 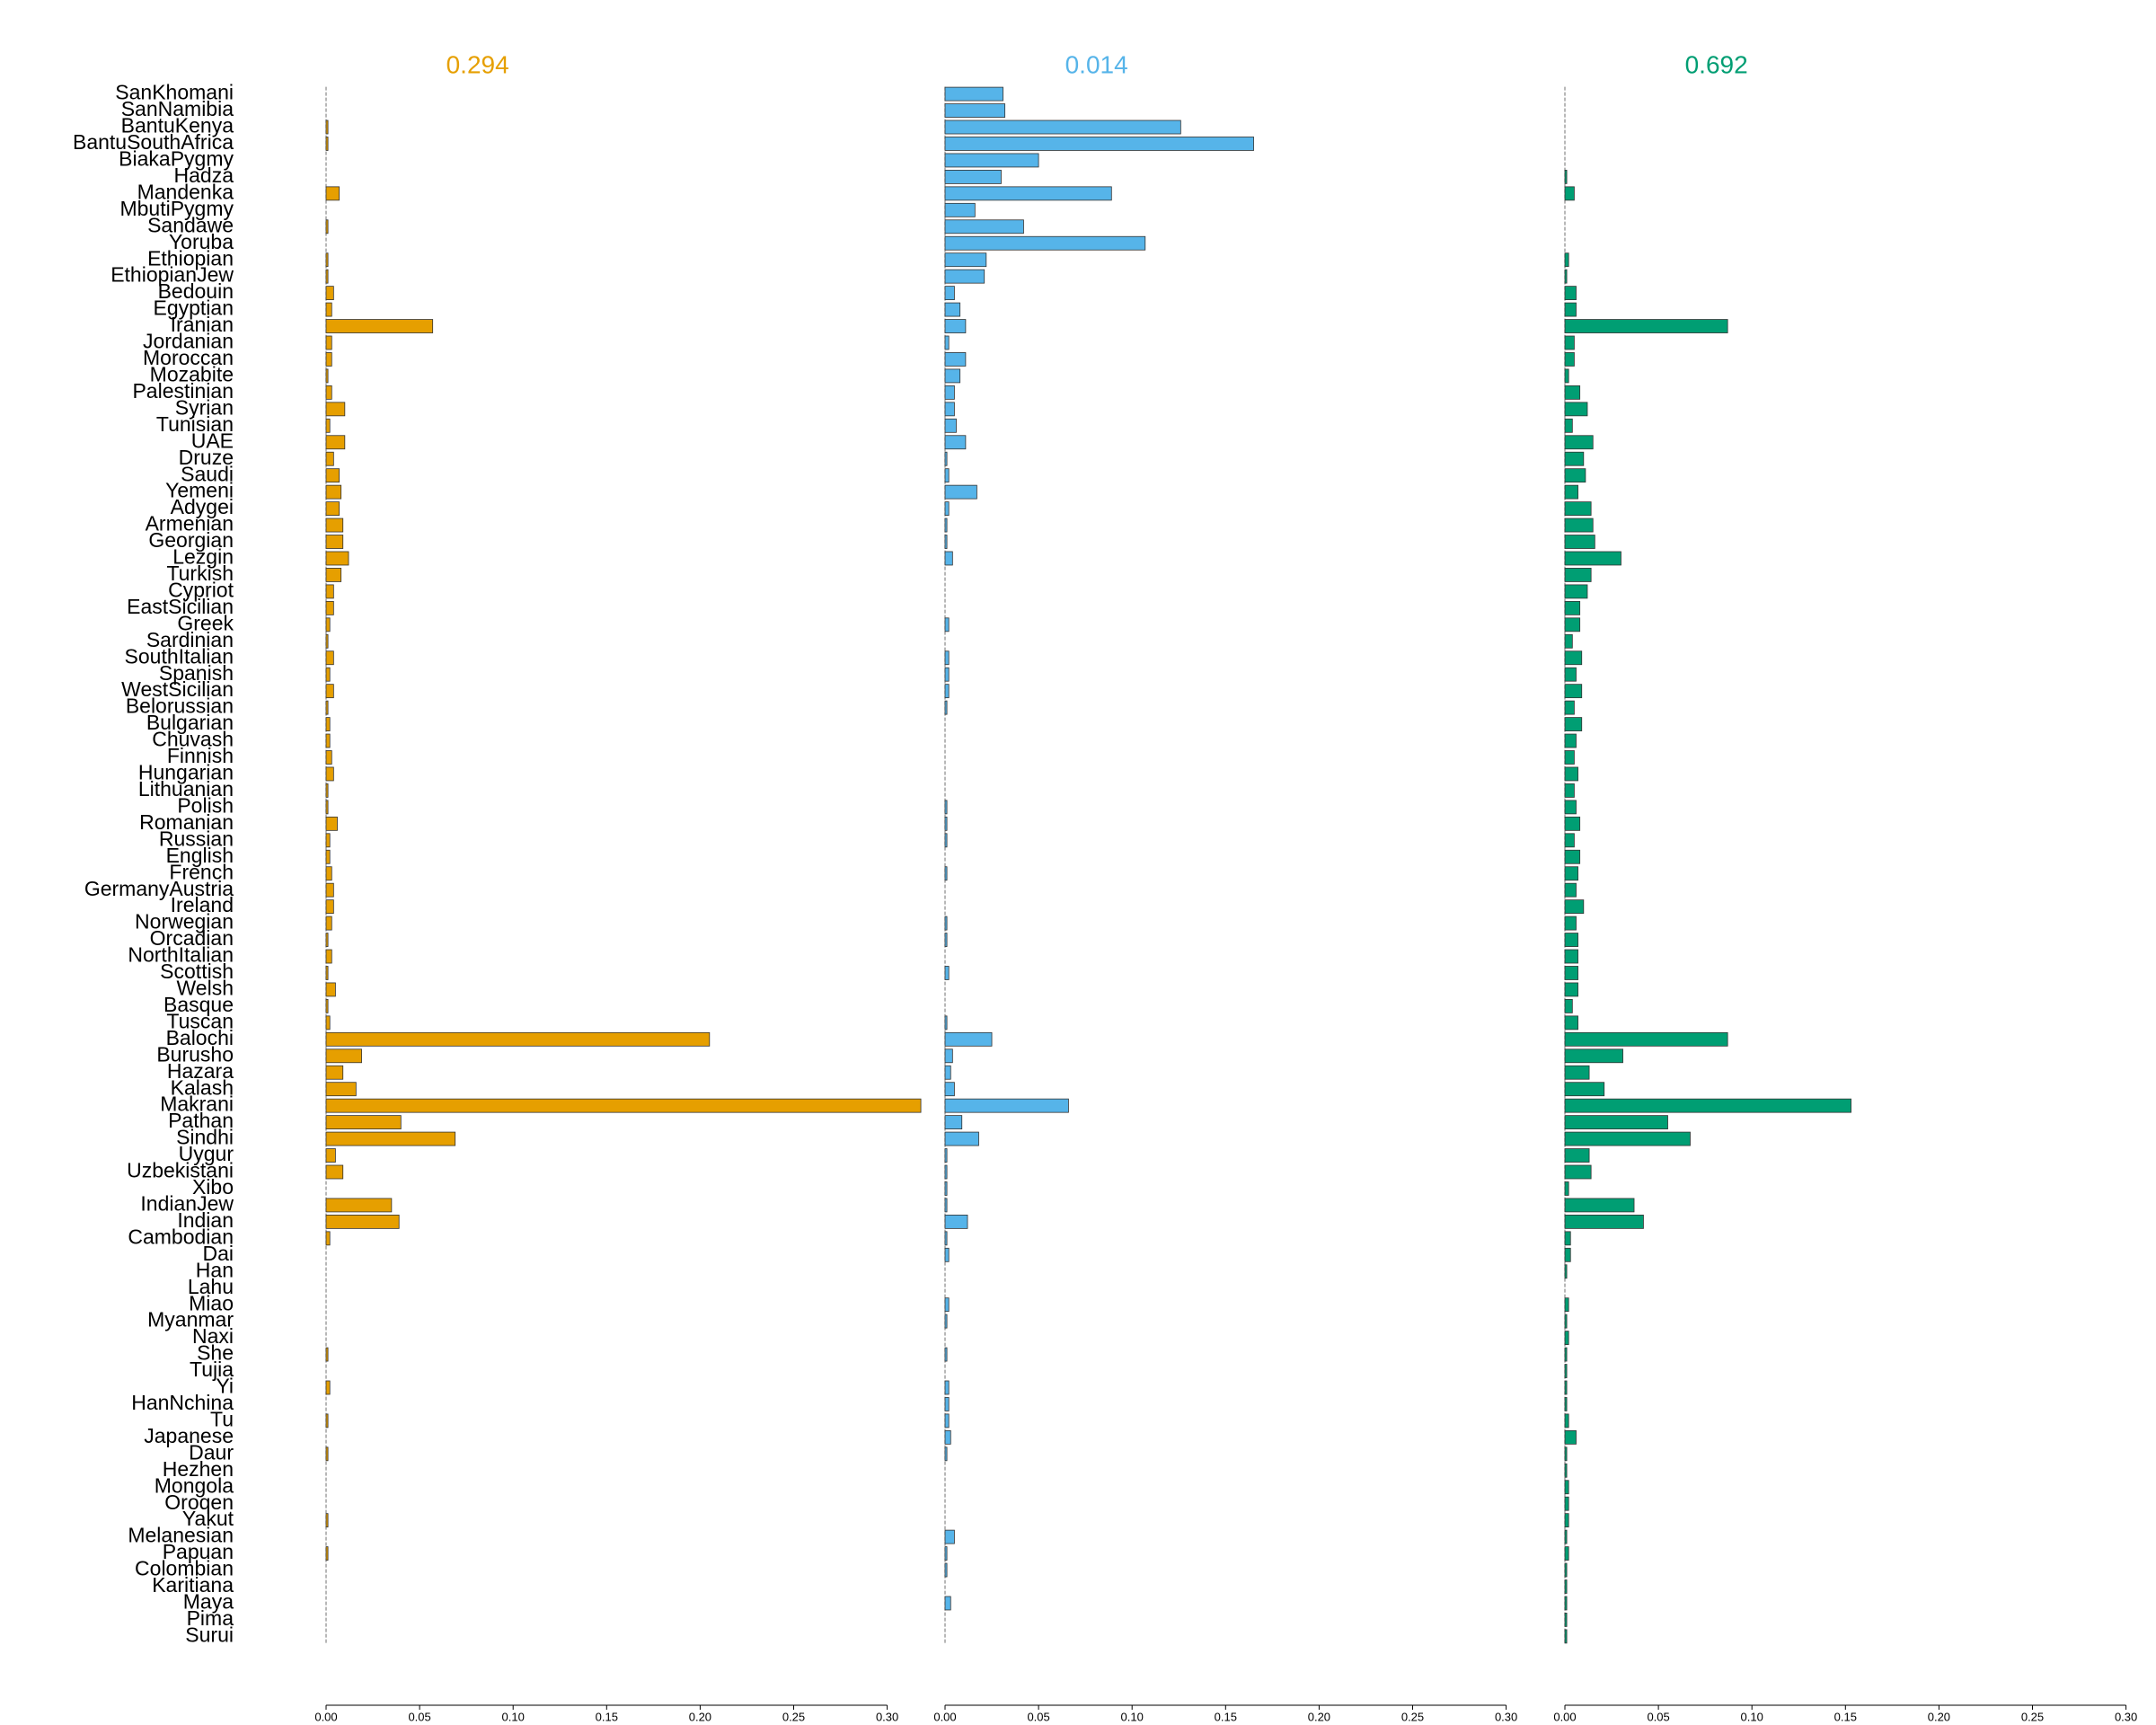 What do you see at coordinates (197, 971) in the screenshot?
I see `category-label: Scottish` at bounding box center [197, 971].